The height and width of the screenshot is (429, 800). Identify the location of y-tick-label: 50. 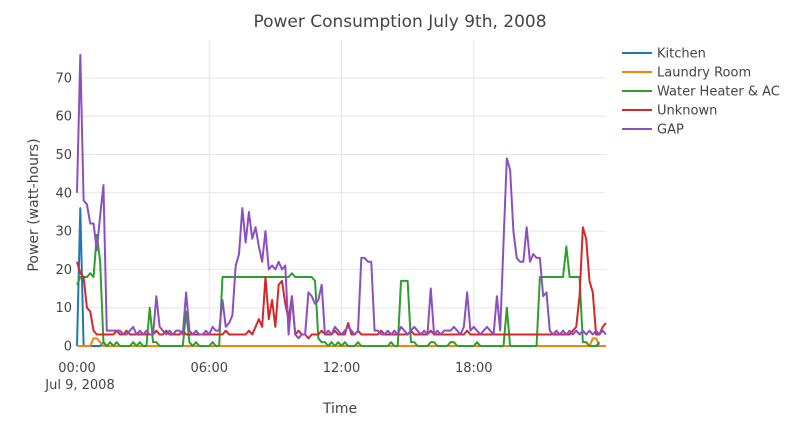
(63, 155).